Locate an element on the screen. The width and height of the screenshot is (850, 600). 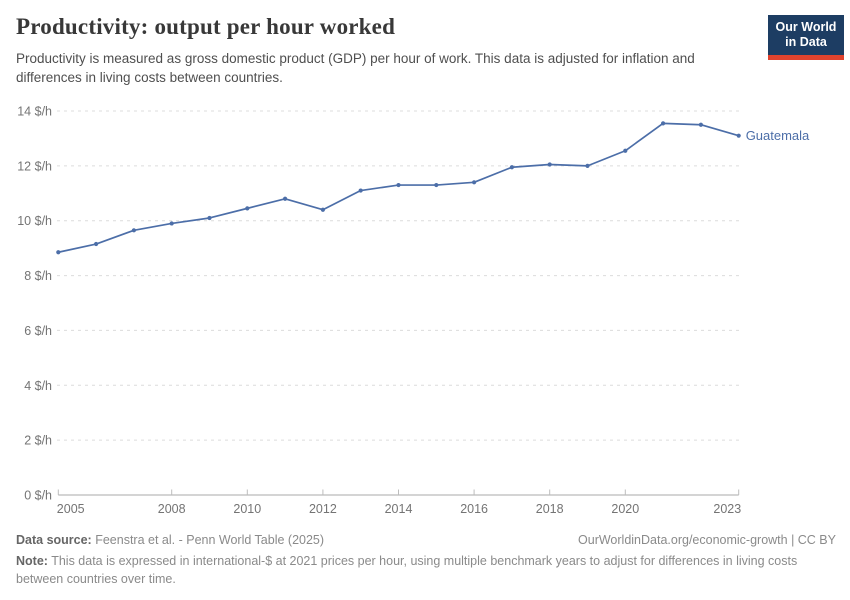
x-tick-label: 2010 is located at coordinates (247, 509).